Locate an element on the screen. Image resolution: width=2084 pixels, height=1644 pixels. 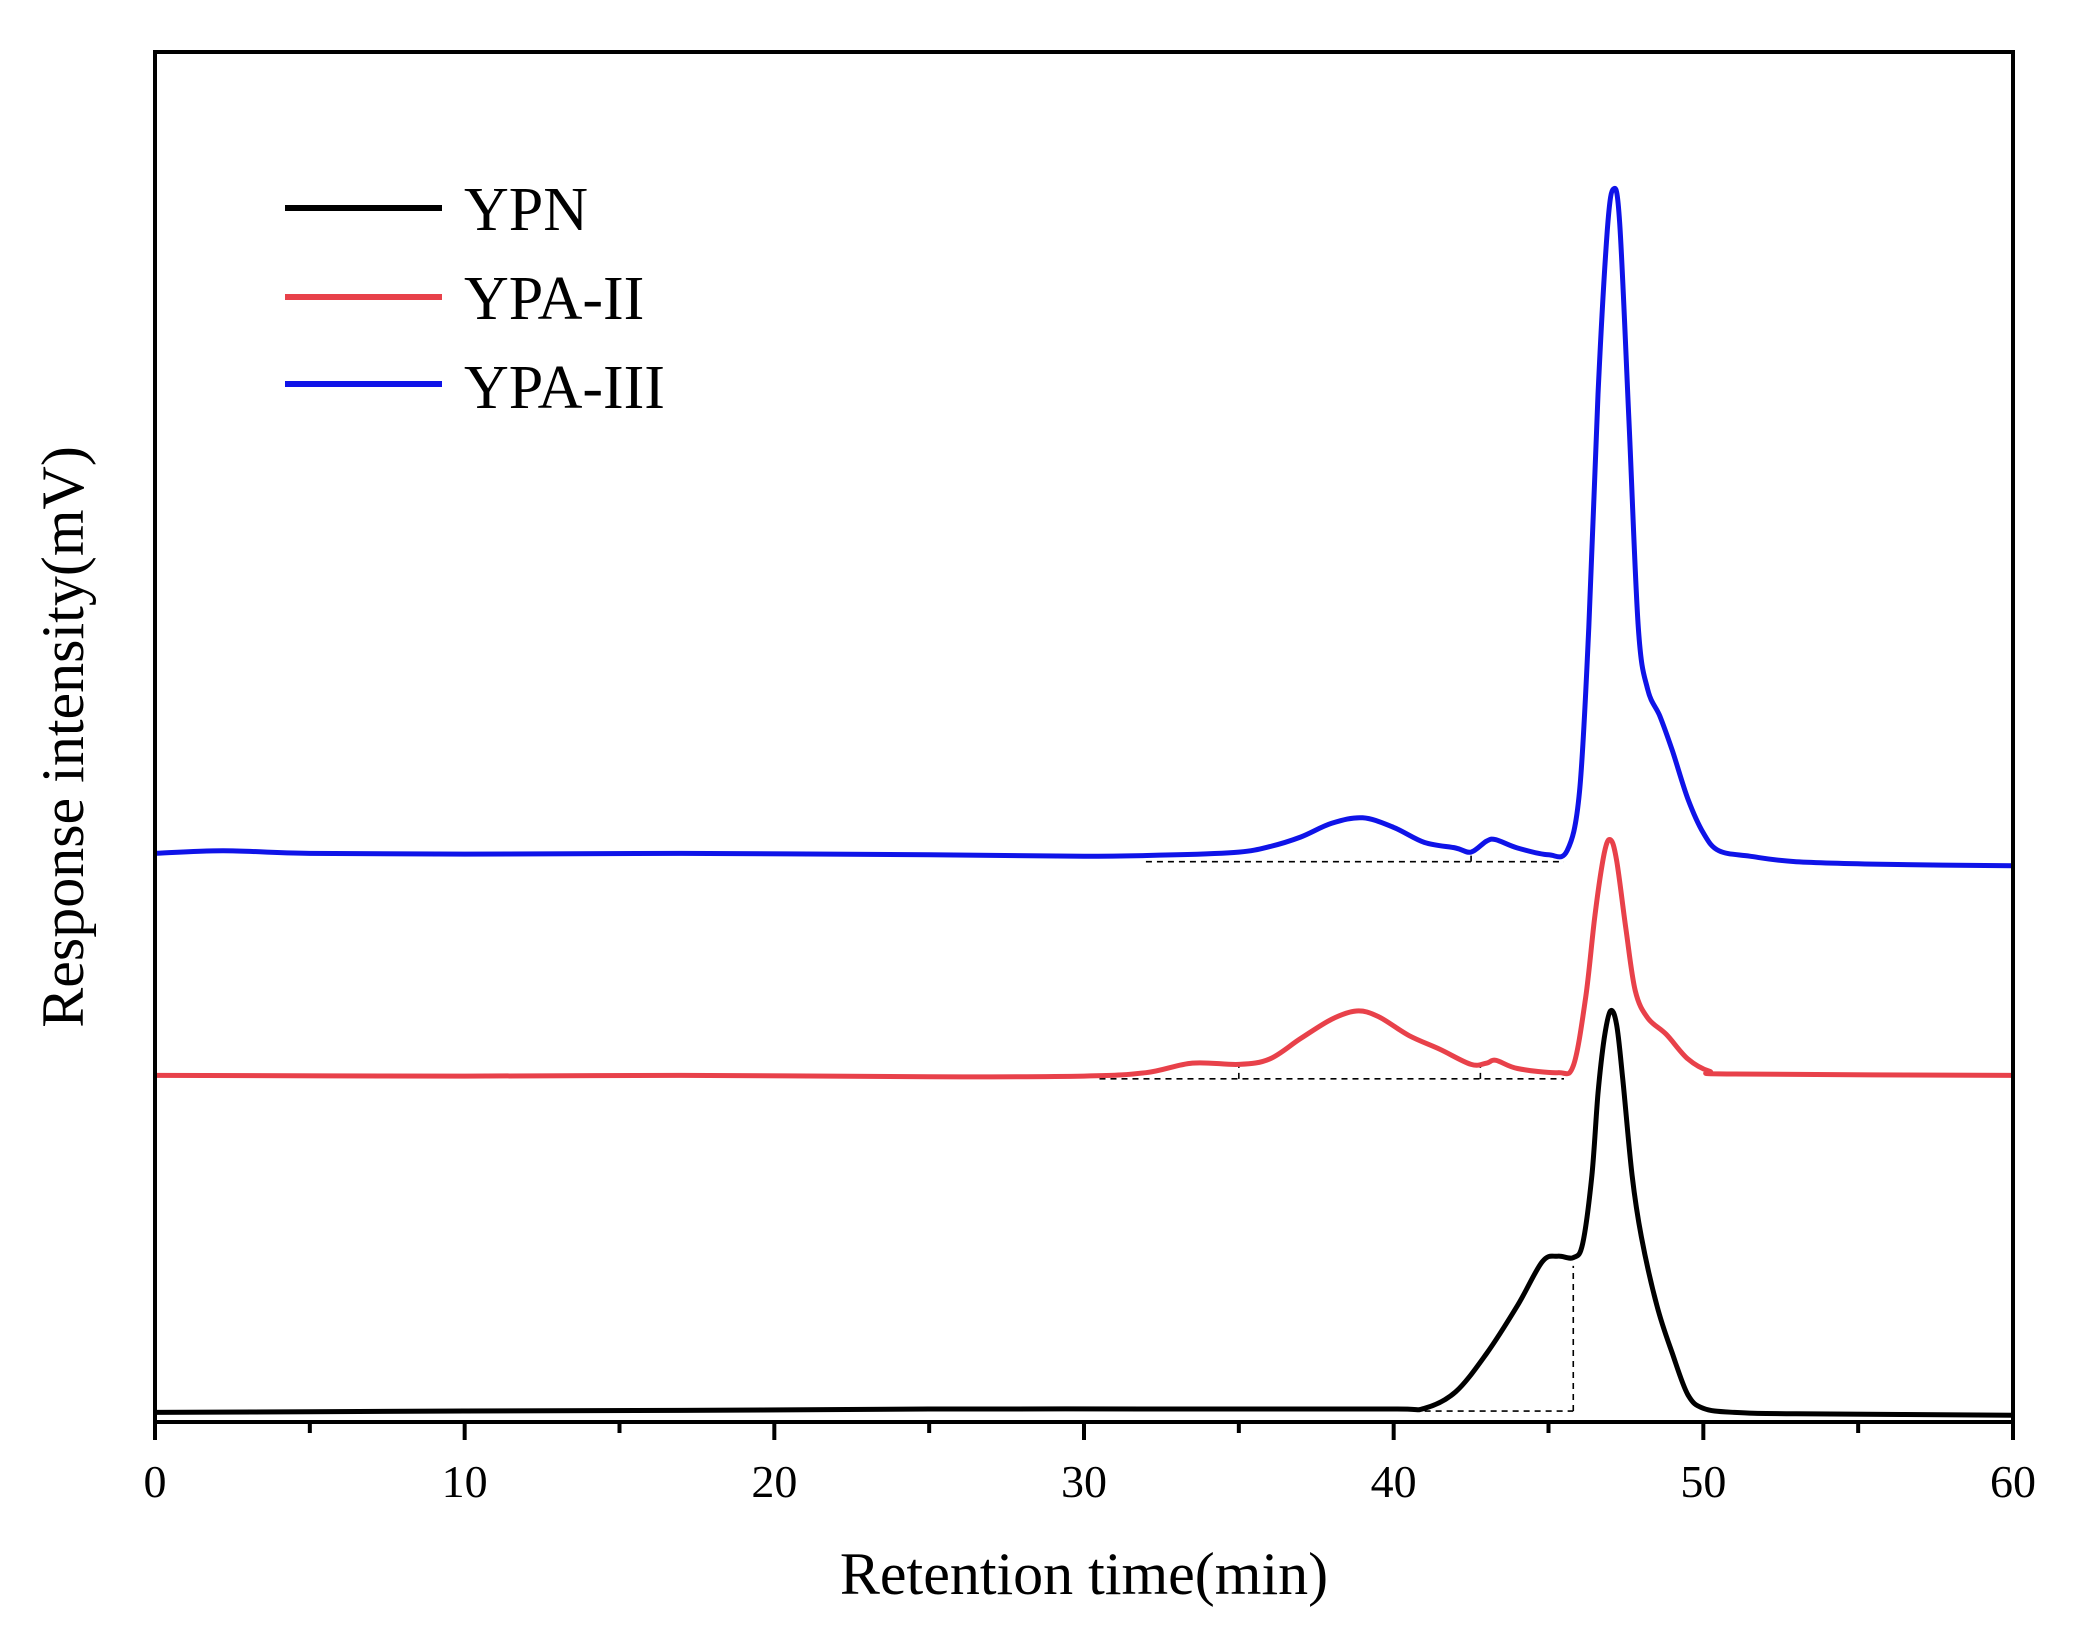
dashed-annotations is located at coordinates (1337, 1132).